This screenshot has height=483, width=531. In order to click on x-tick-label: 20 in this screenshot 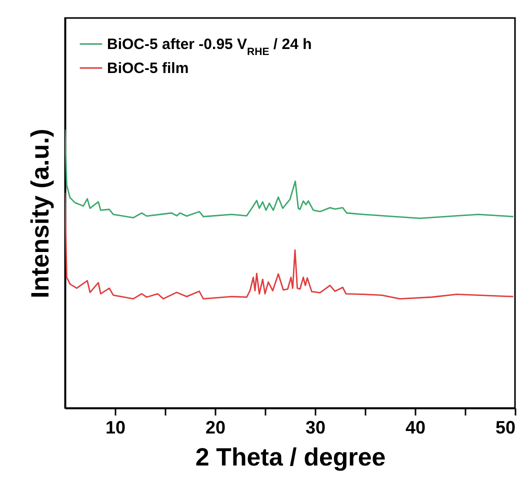, I will do `click(215, 428)`.